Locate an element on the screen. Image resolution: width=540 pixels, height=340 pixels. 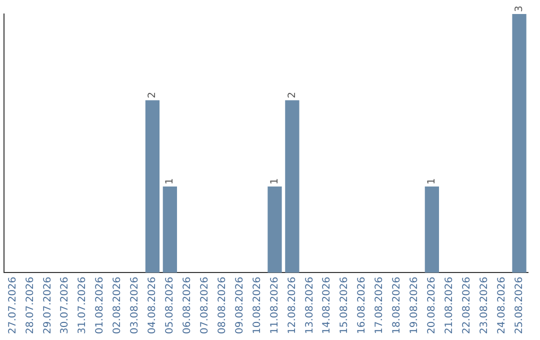
x-tick-label: 05.08.2026 is located at coordinates (170, 305).